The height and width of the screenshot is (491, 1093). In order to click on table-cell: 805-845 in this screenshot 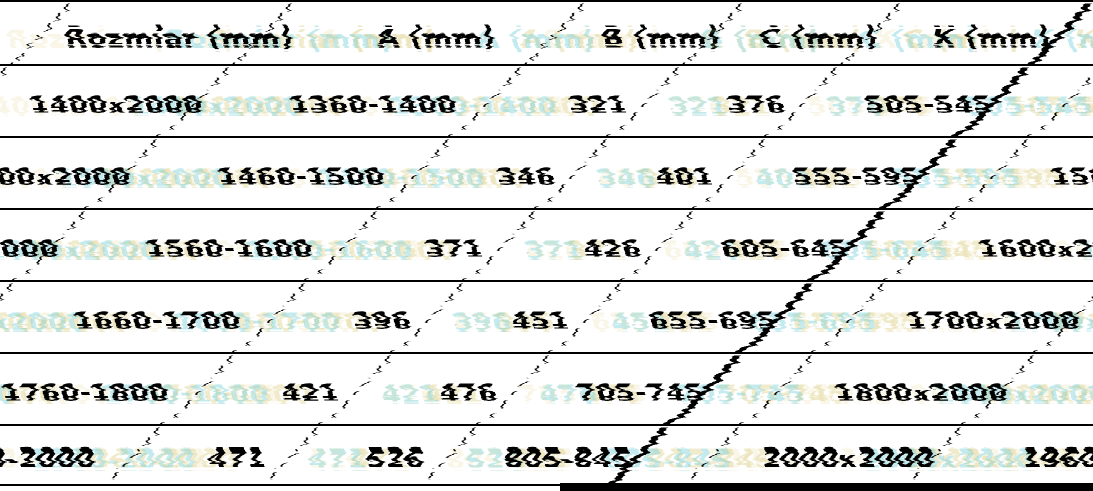, I will do `click(563, 455)`.